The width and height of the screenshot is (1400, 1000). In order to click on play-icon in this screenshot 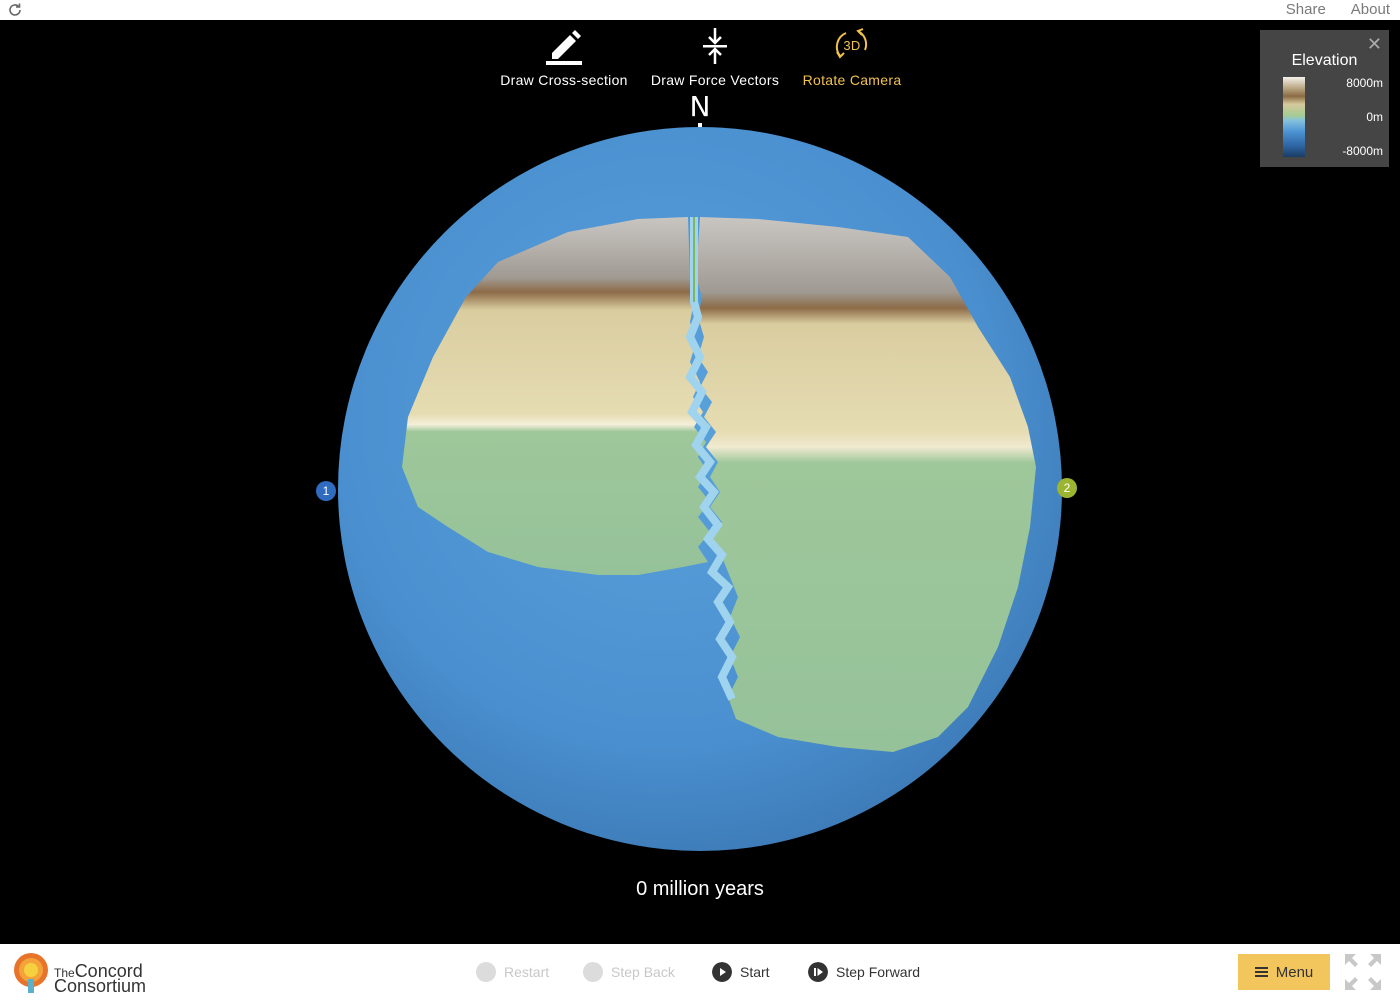, I will do `click(722, 972)`.